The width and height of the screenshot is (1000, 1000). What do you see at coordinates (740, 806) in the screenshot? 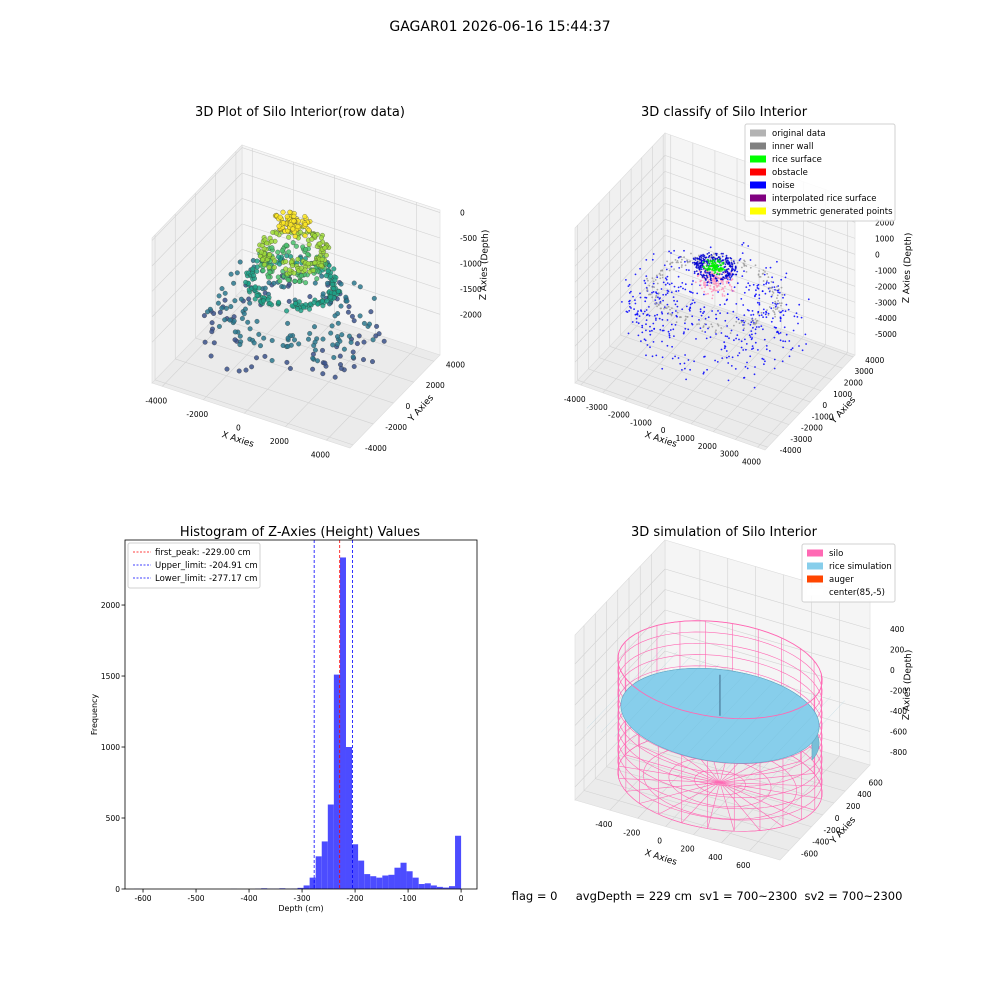
I see `silo-spoke` at bounding box center [740, 806].